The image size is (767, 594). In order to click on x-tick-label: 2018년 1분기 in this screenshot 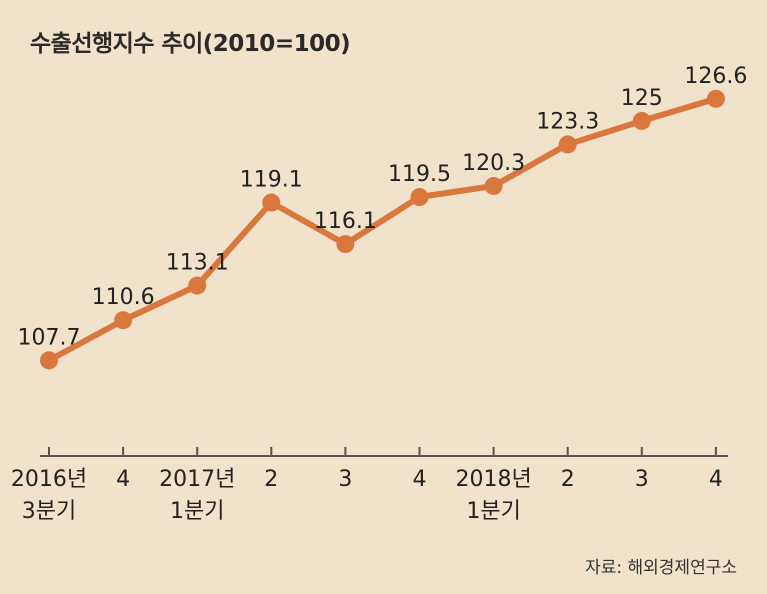, I will do `click(493, 495)`.